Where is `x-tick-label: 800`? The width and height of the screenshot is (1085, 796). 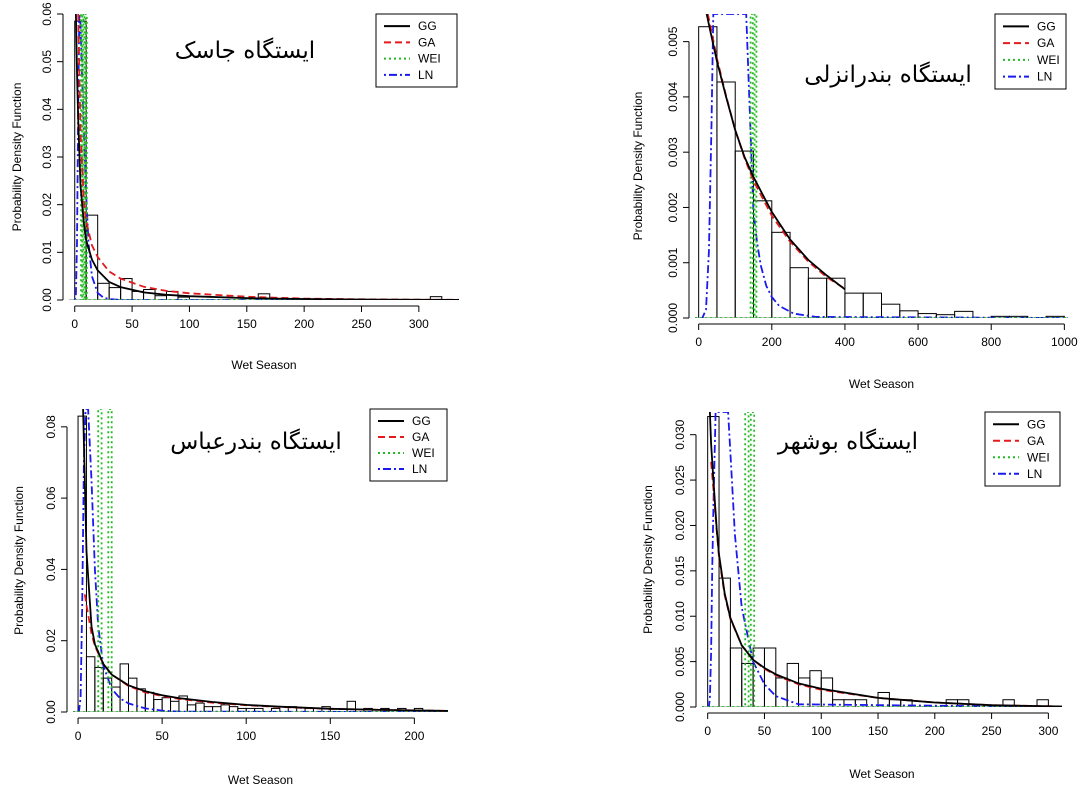 x-tick-label: 800 is located at coordinates (991, 342).